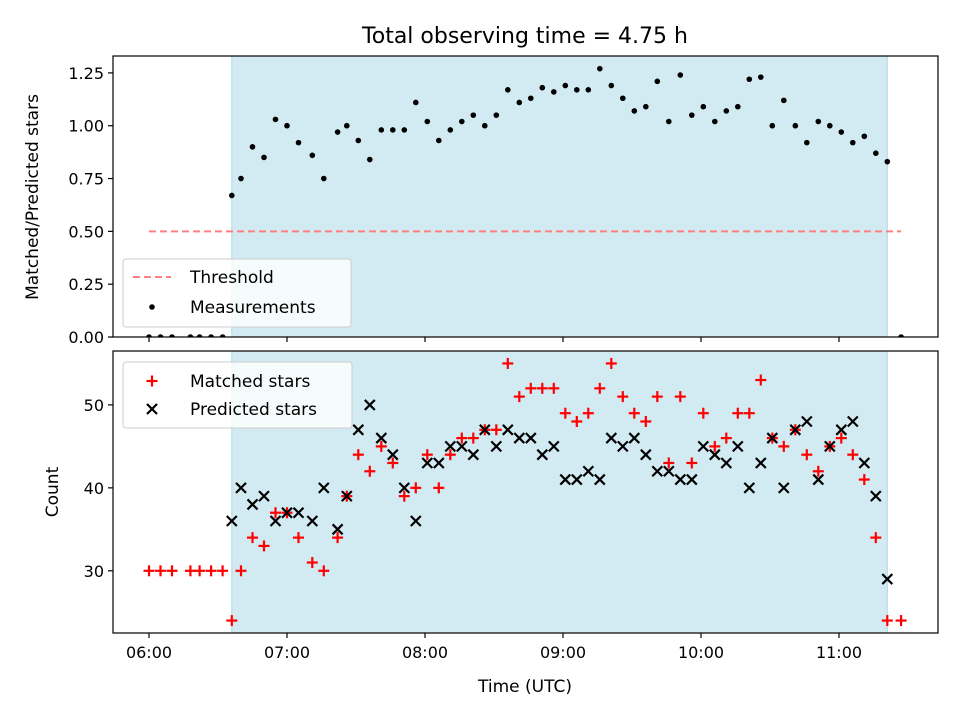  What do you see at coordinates (152, 409) in the screenshot?
I see `legend-predicted-swatch-b` at bounding box center [152, 409].